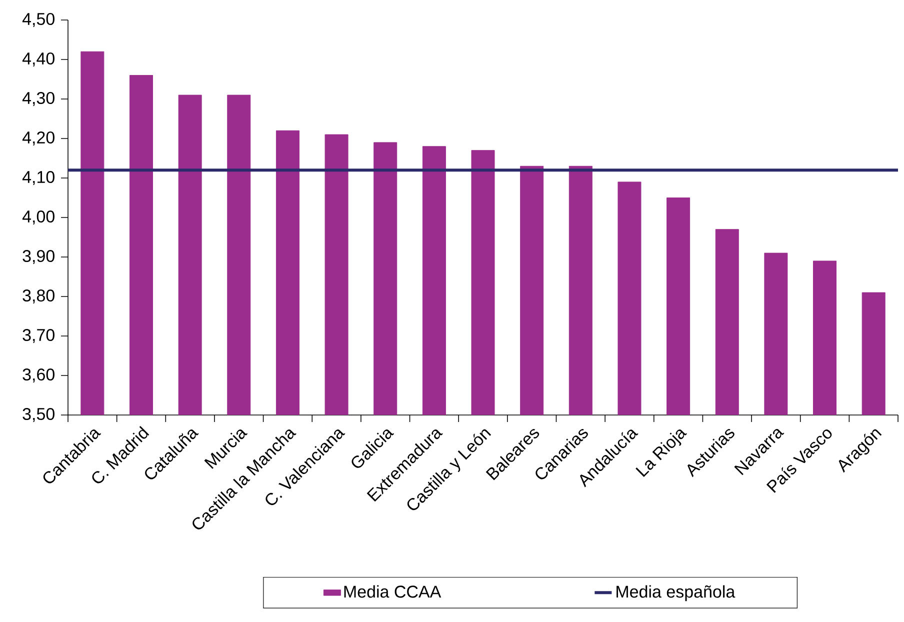 This screenshot has height=622, width=904. What do you see at coordinates (38, 375) in the screenshot?
I see `y-tick-label: 3,60` at bounding box center [38, 375].